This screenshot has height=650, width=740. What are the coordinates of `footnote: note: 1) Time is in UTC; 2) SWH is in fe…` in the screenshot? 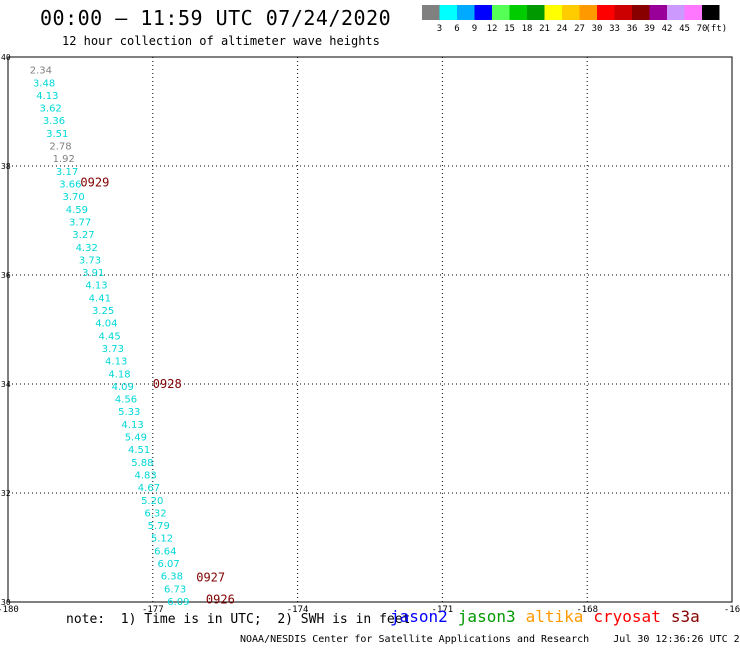 It's located at (238, 619).